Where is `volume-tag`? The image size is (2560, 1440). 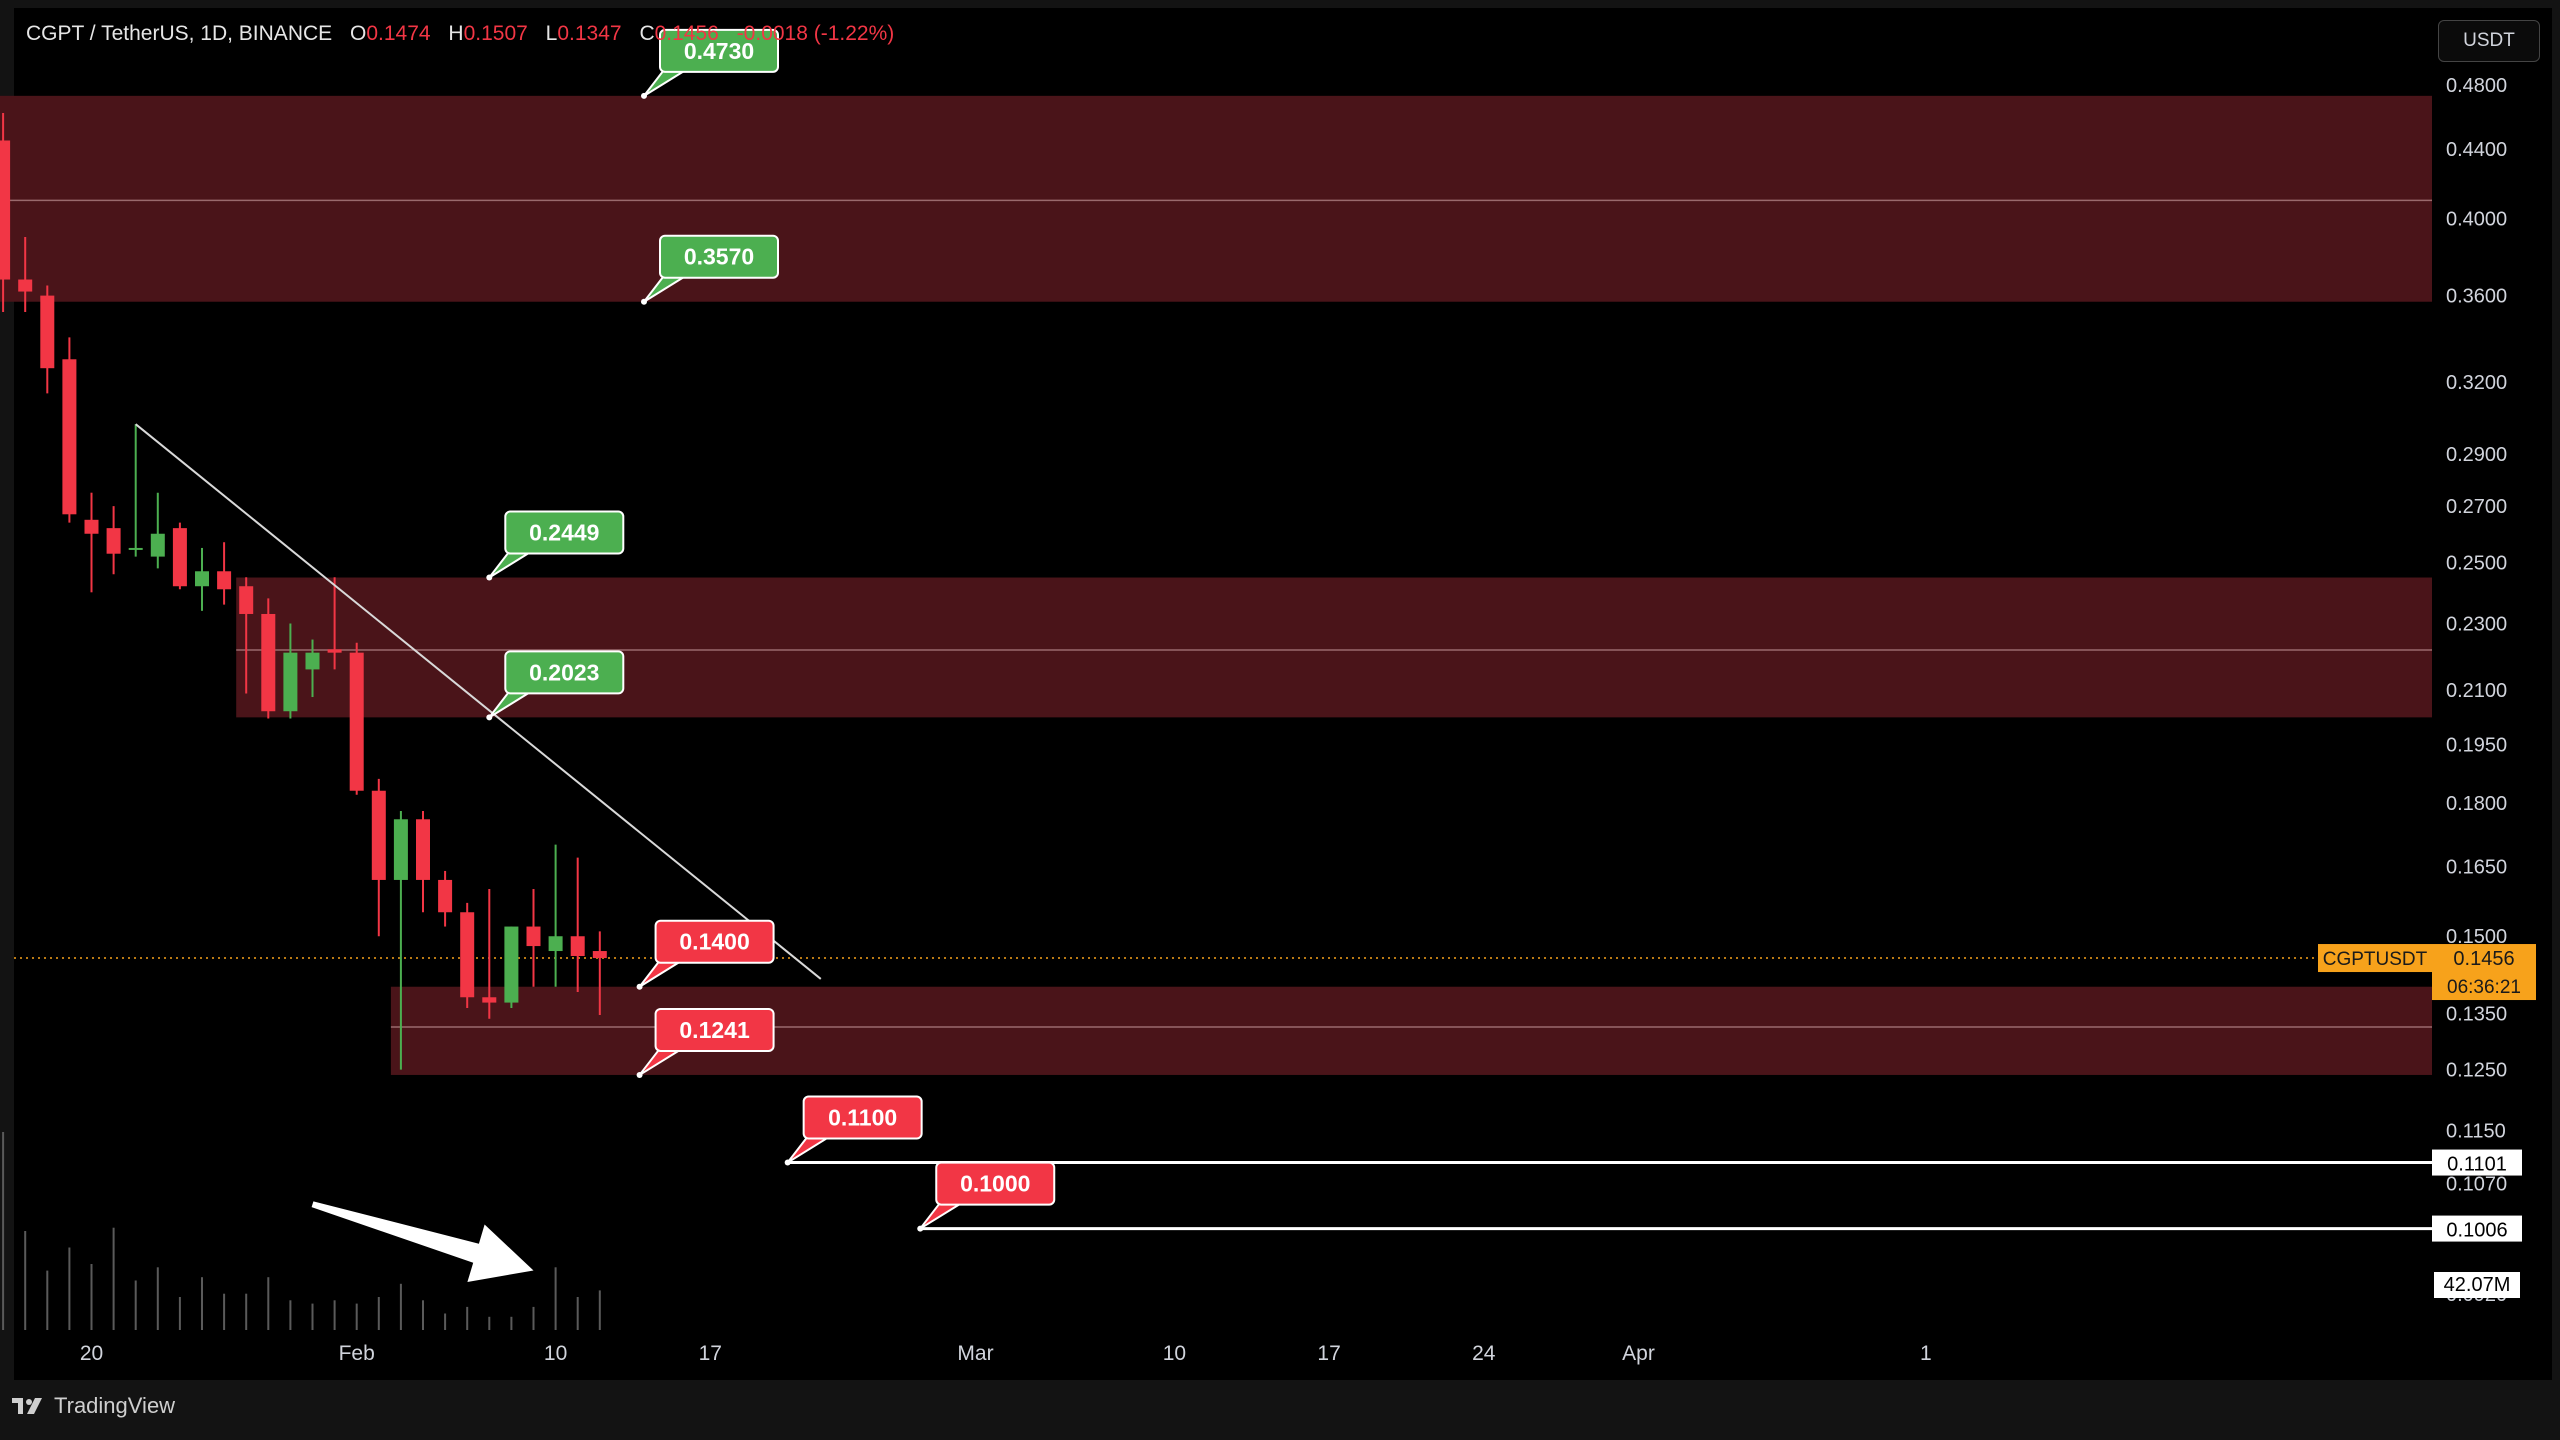 volume-tag is located at coordinates (2477, 1285).